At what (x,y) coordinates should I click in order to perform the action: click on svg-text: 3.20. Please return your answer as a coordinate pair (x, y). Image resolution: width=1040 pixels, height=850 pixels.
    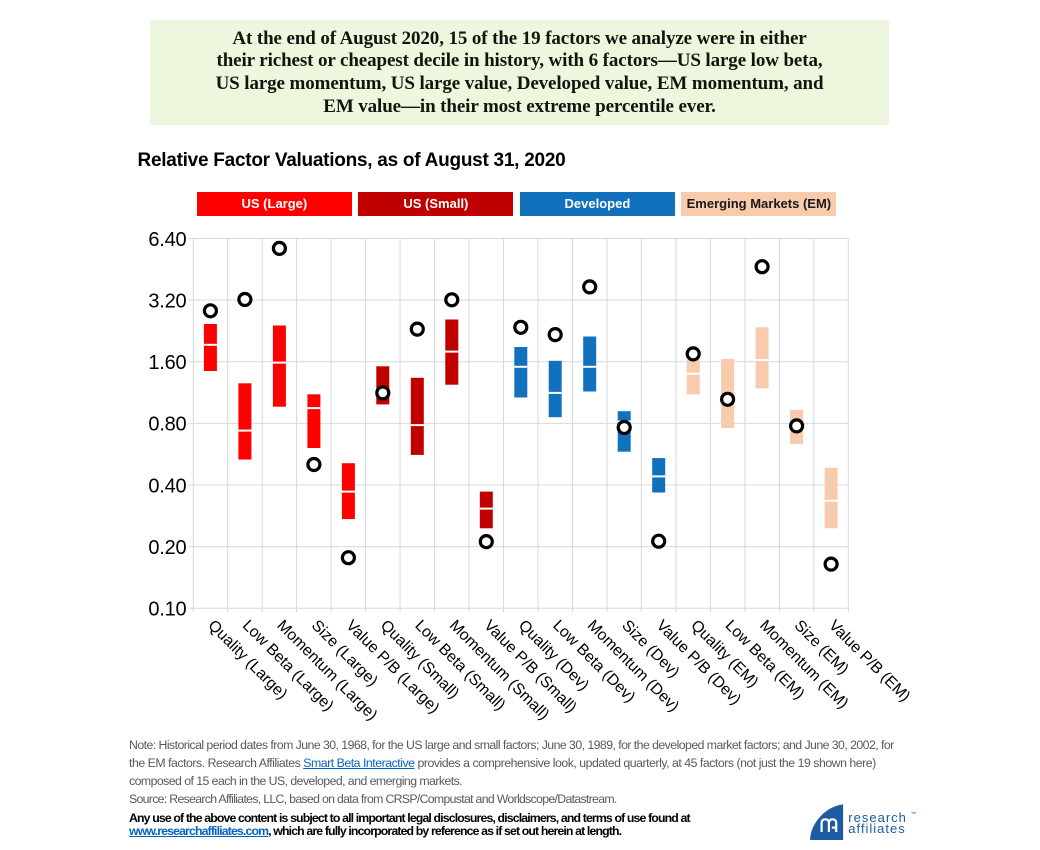
    Looking at the image, I should click on (167, 301).